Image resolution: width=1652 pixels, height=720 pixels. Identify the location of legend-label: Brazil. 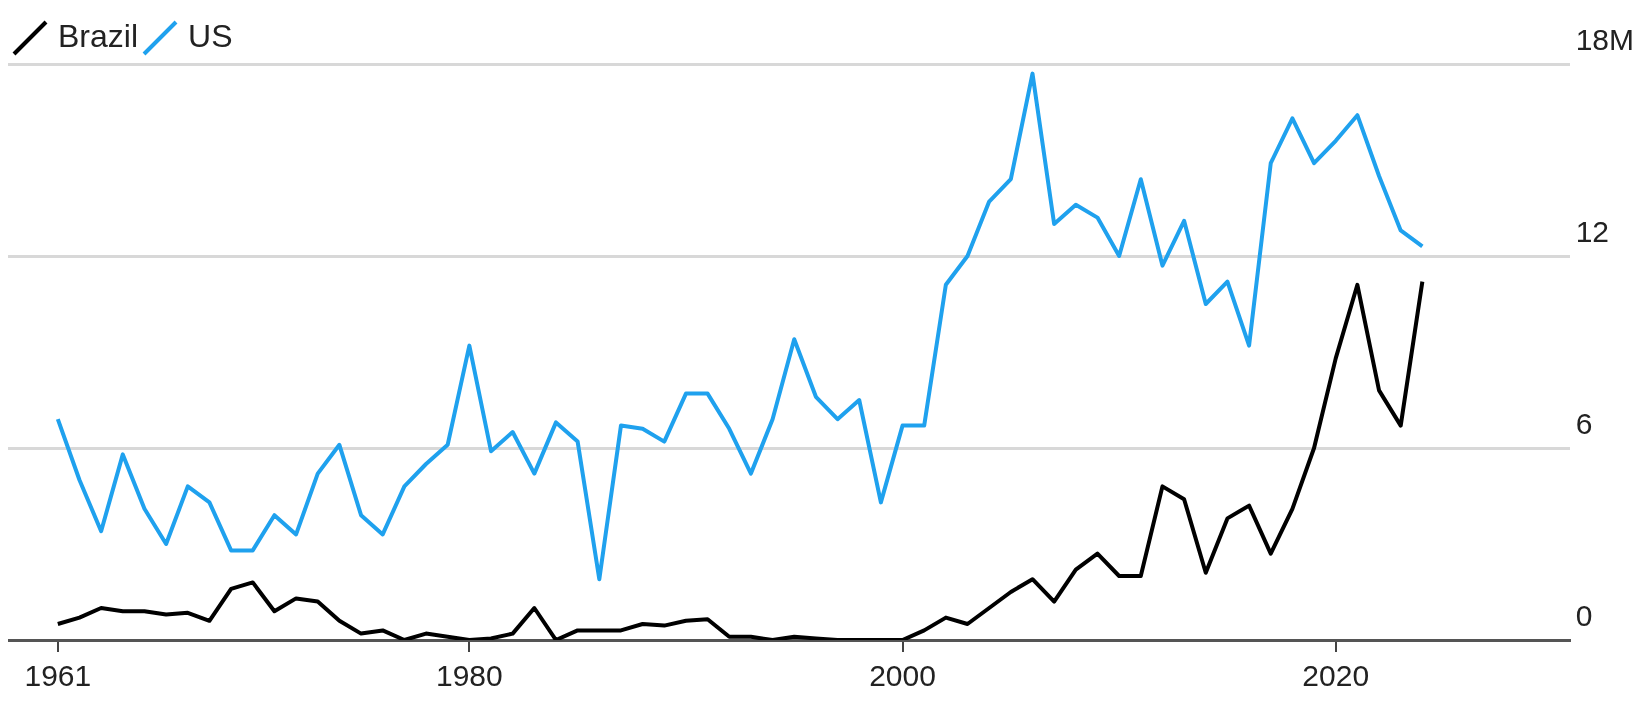
(98, 35).